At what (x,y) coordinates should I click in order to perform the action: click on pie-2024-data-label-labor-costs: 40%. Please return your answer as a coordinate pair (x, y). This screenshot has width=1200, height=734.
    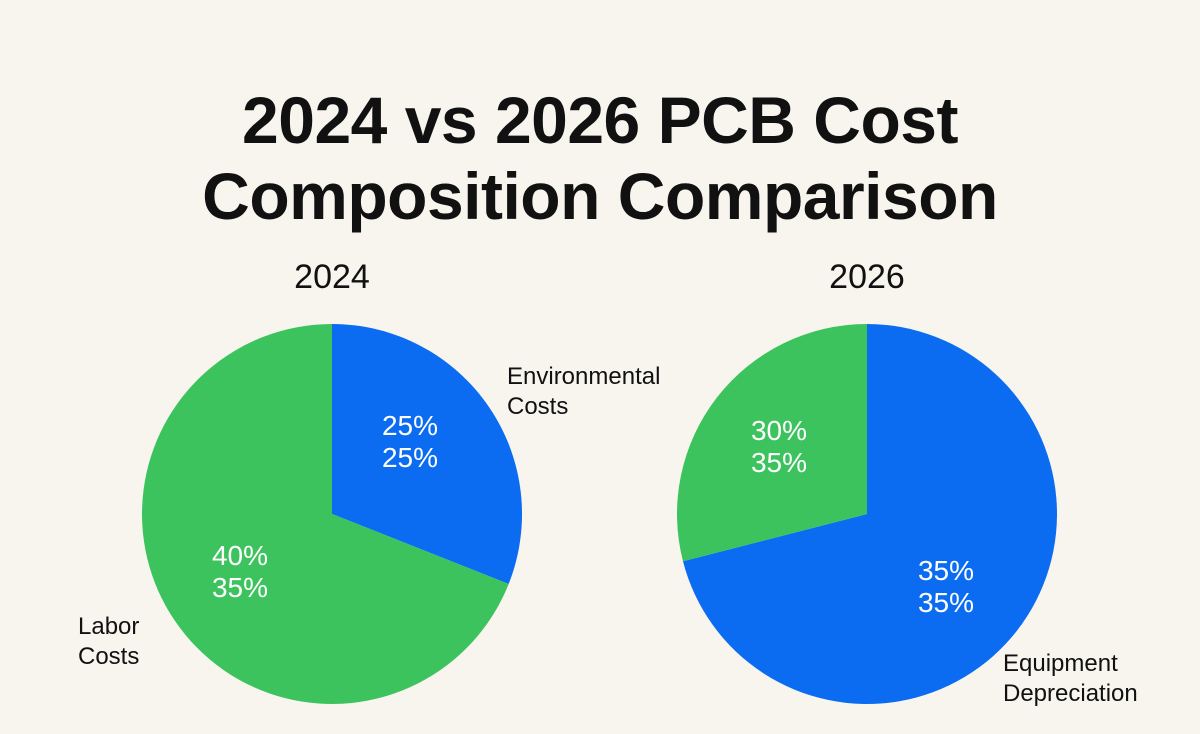
    Looking at the image, I should click on (240, 555).